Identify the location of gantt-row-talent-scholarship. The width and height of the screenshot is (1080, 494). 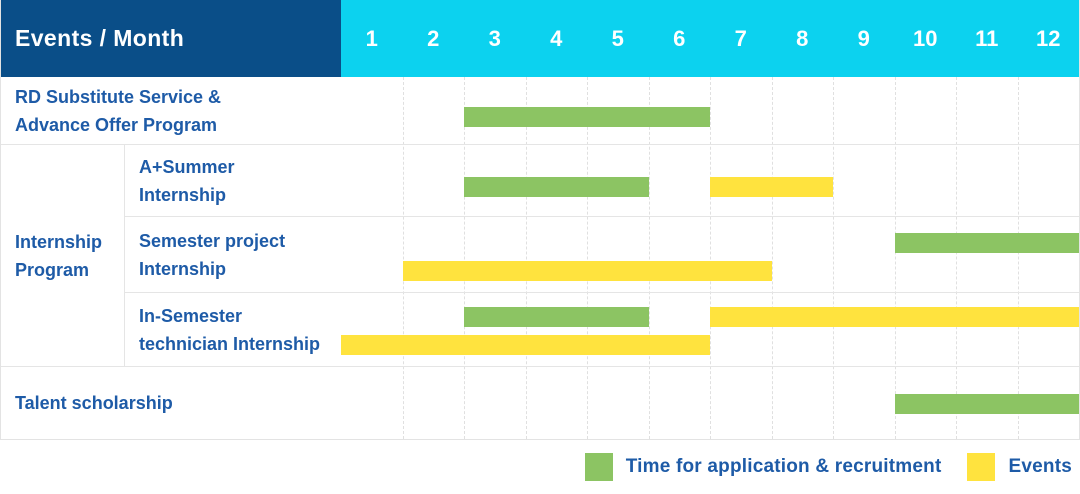
(710, 403).